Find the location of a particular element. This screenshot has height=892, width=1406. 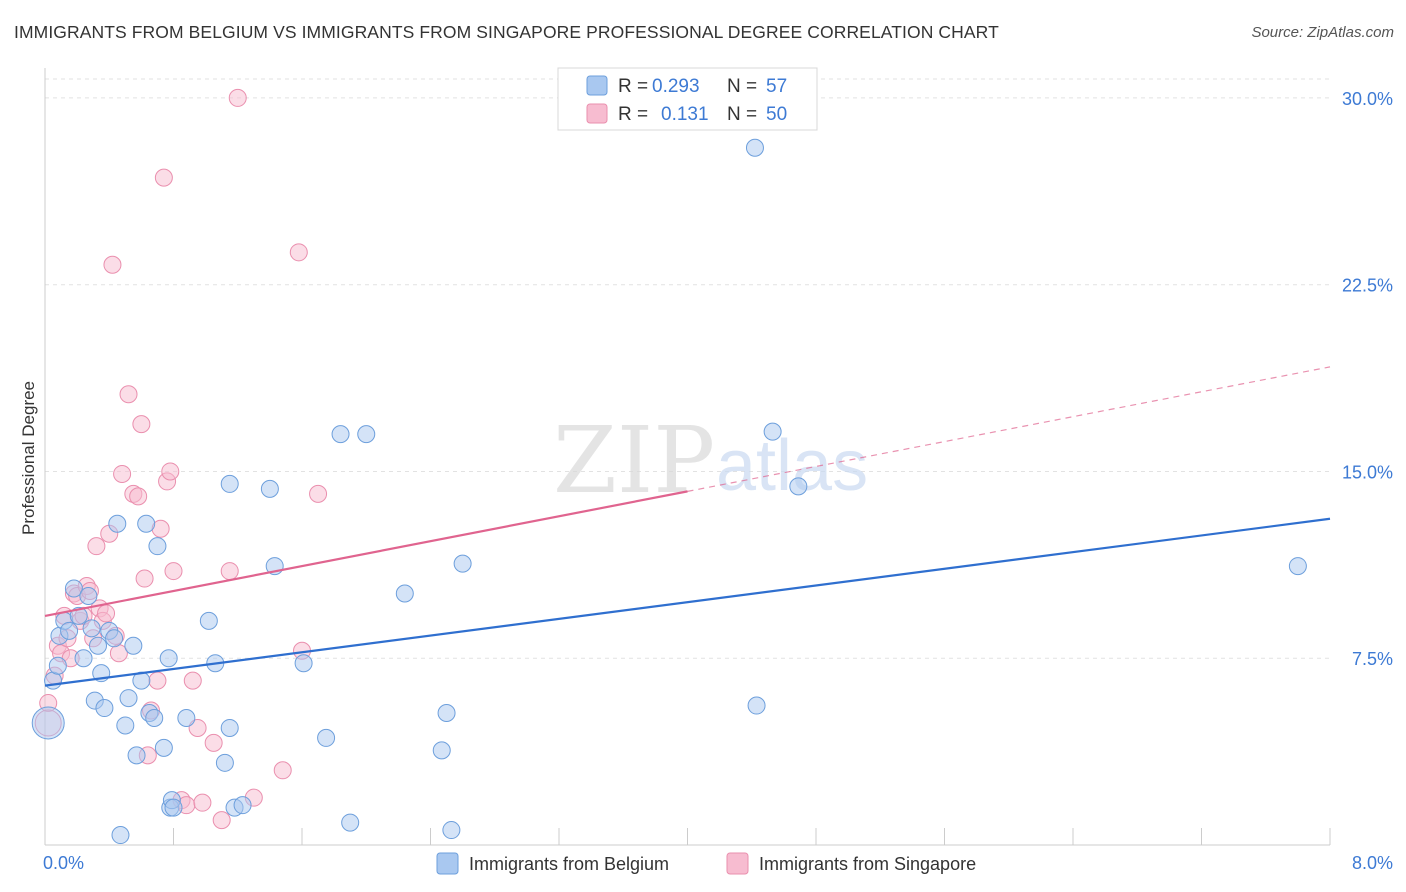

bottom-legend-singapore-label: Immigrants from Singapore is located at coordinates (867, 864).